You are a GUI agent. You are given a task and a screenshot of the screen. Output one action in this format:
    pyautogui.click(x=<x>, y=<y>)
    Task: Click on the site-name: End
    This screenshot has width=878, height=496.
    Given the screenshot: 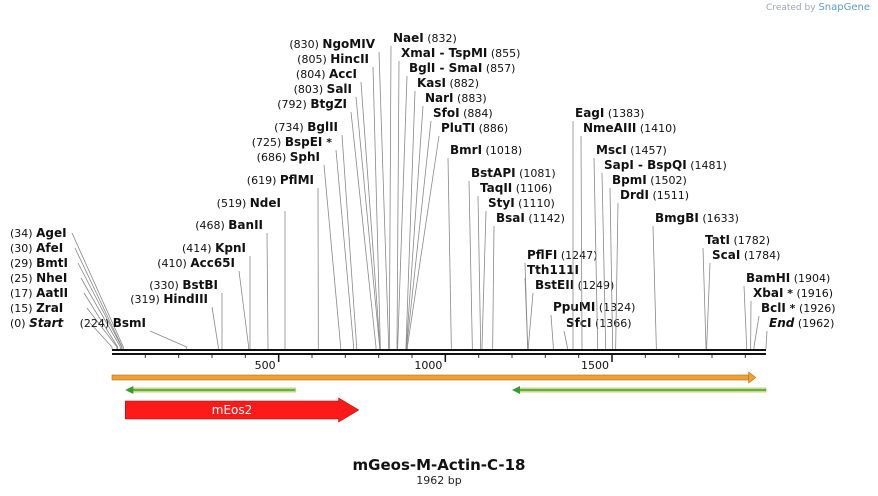 What is the action you would take?
    pyautogui.click(x=782, y=323)
    